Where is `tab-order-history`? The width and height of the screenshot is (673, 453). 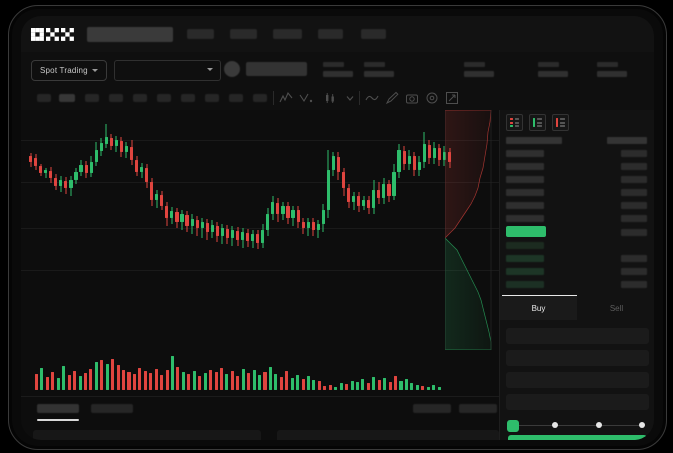 tab-order-history is located at coordinates (112, 408).